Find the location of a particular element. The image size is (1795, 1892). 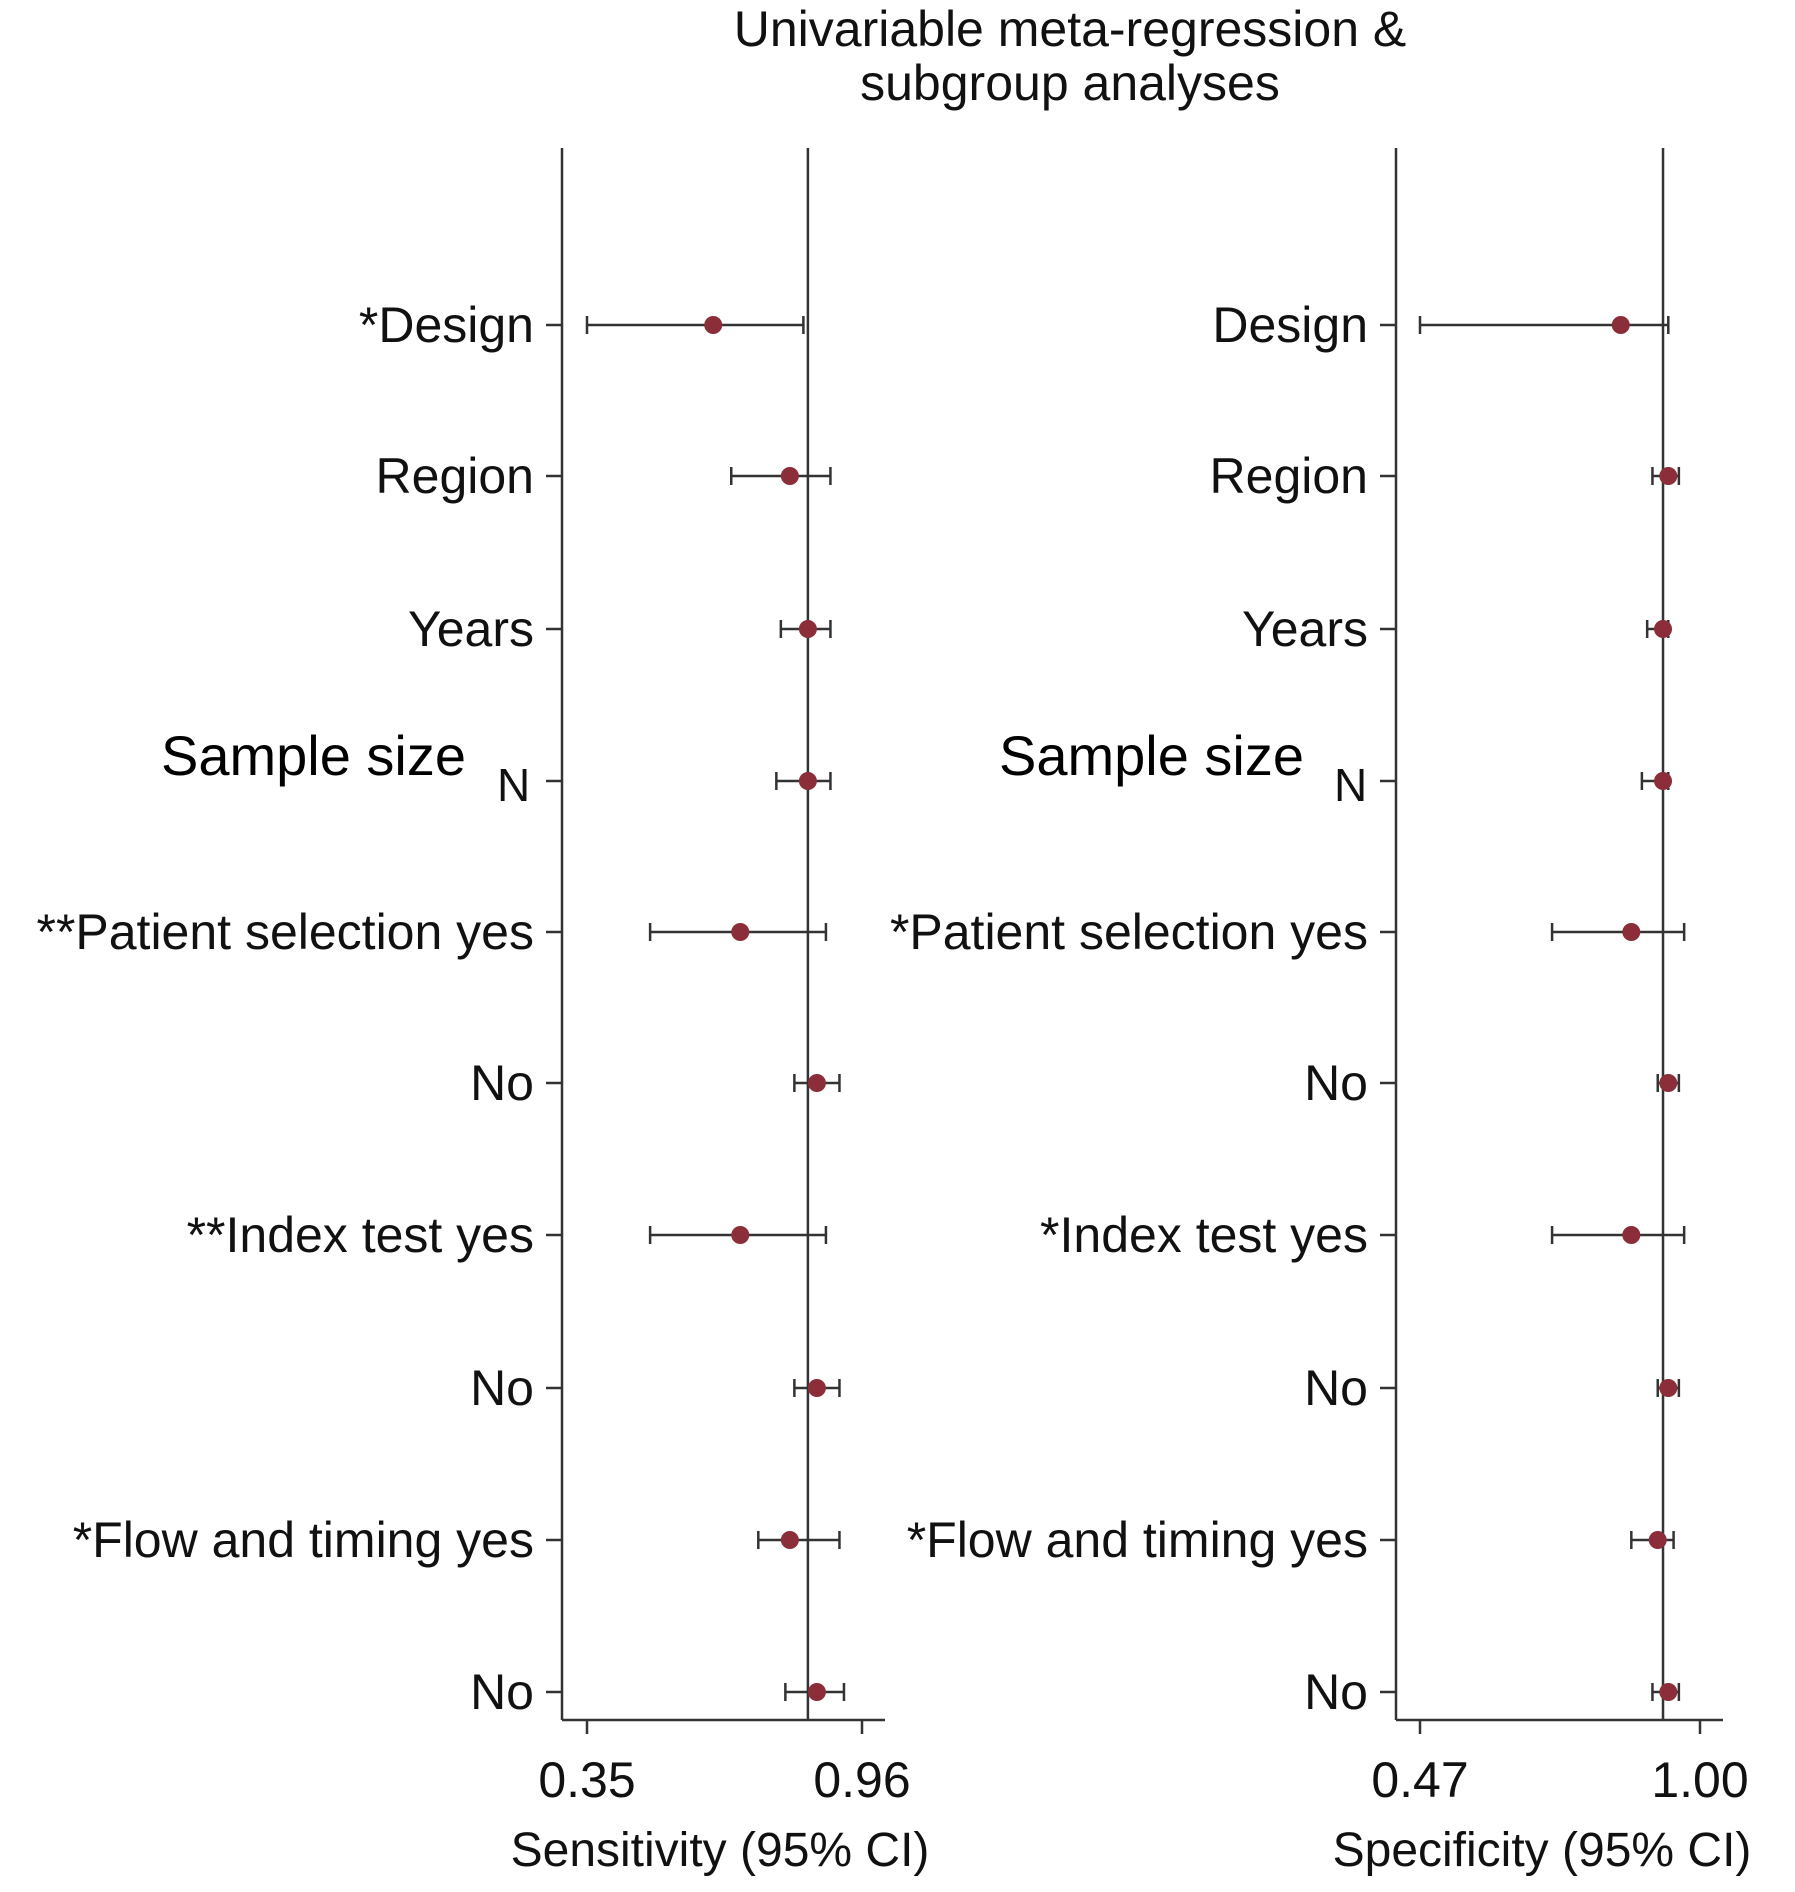

specificity-x-tick-label: 1.00 is located at coordinates (1699, 1780).